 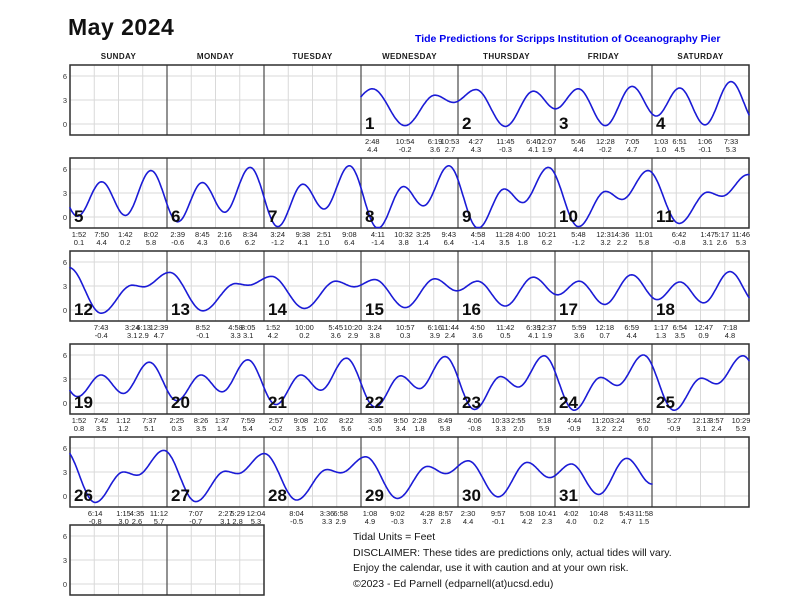 I want to click on tide-height: 4.5, so click(x=679, y=149).